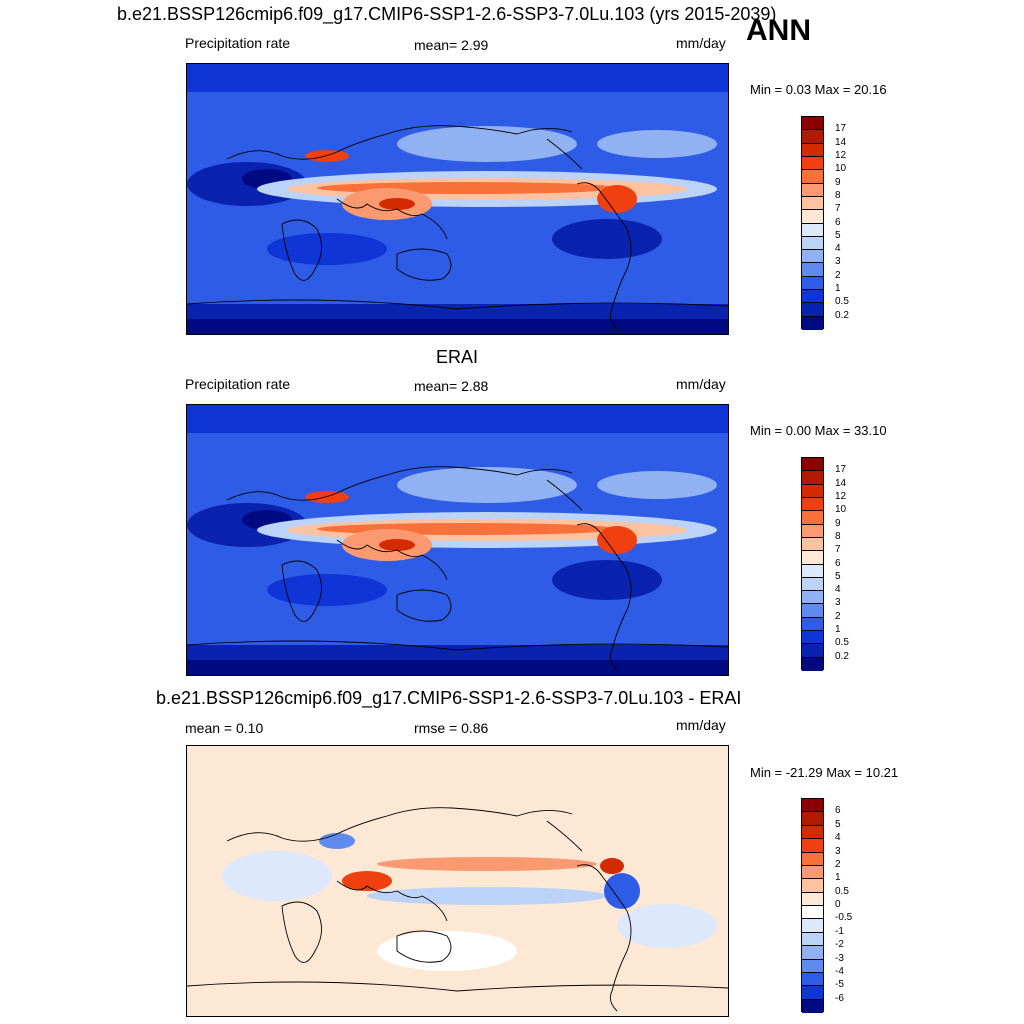 This screenshot has height=1024, width=1024. Describe the element at coordinates (841, 155) in the screenshot. I see `colorbar-tick-label: 12` at that location.